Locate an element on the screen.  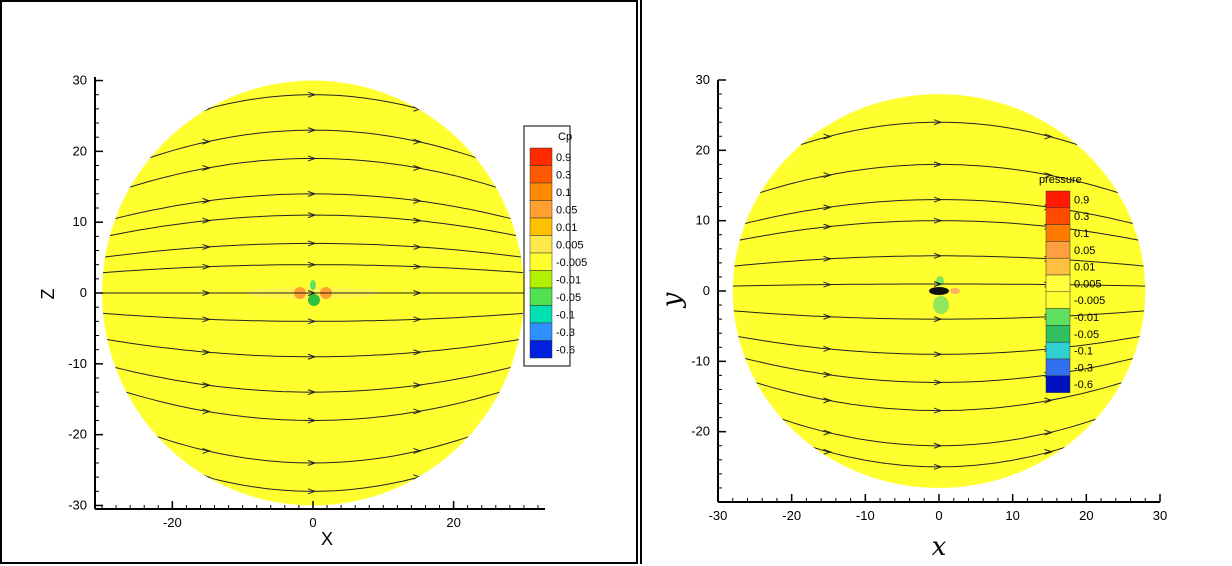
y-tick-label: 0 is located at coordinates (706, 290).